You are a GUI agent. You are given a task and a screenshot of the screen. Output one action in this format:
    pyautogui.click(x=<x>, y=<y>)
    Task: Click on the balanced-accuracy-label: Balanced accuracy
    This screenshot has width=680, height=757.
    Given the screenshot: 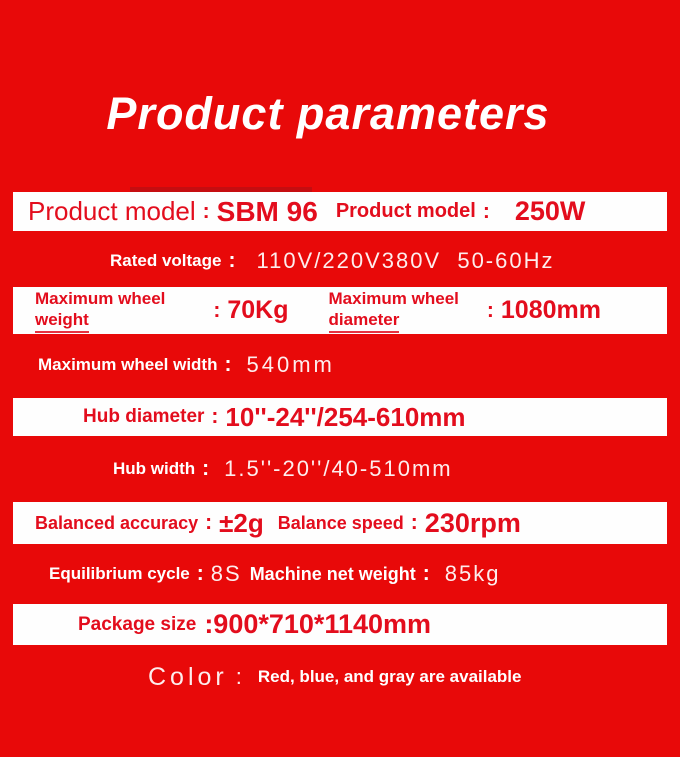 What is the action you would take?
    pyautogui.click(x=117, y=522)
    